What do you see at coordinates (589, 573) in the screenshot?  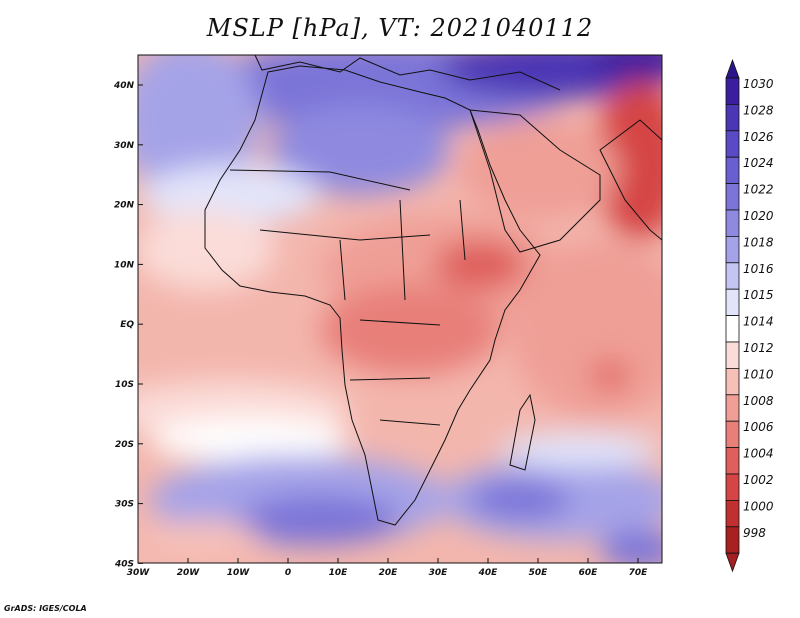 I see `x-tick-label: 60E` at bounding box center [589, 573].